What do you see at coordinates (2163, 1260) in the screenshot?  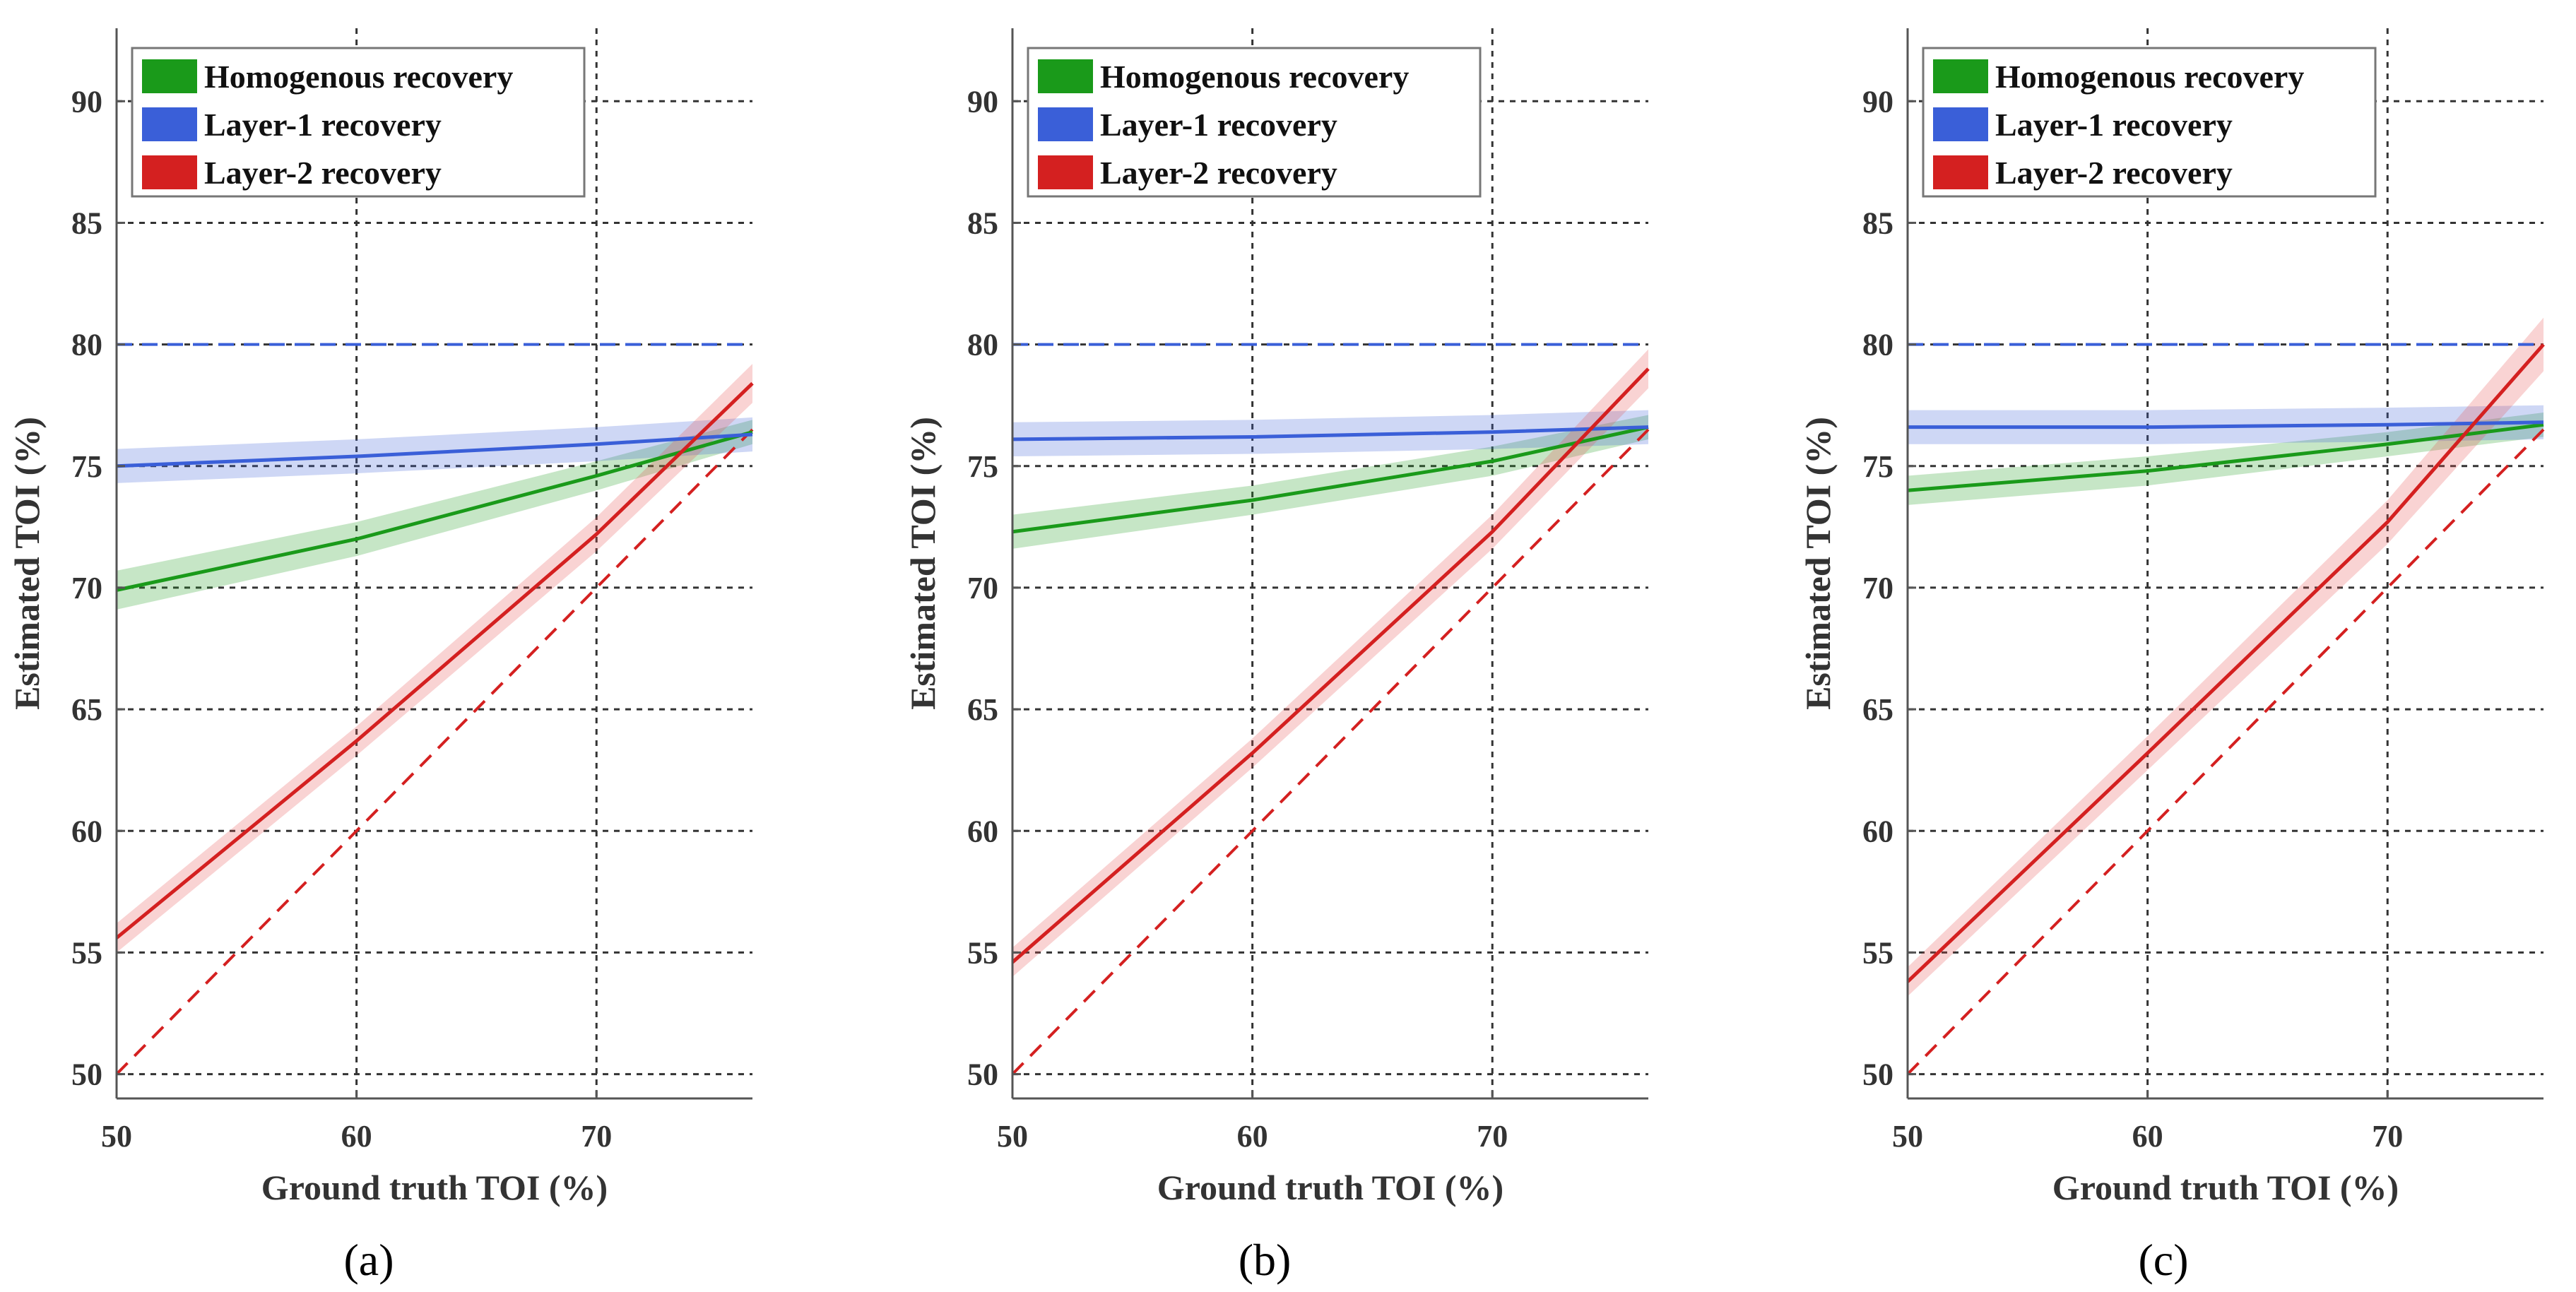 I see `panel-caption: (c)` at bounding box center [2163, 1260].